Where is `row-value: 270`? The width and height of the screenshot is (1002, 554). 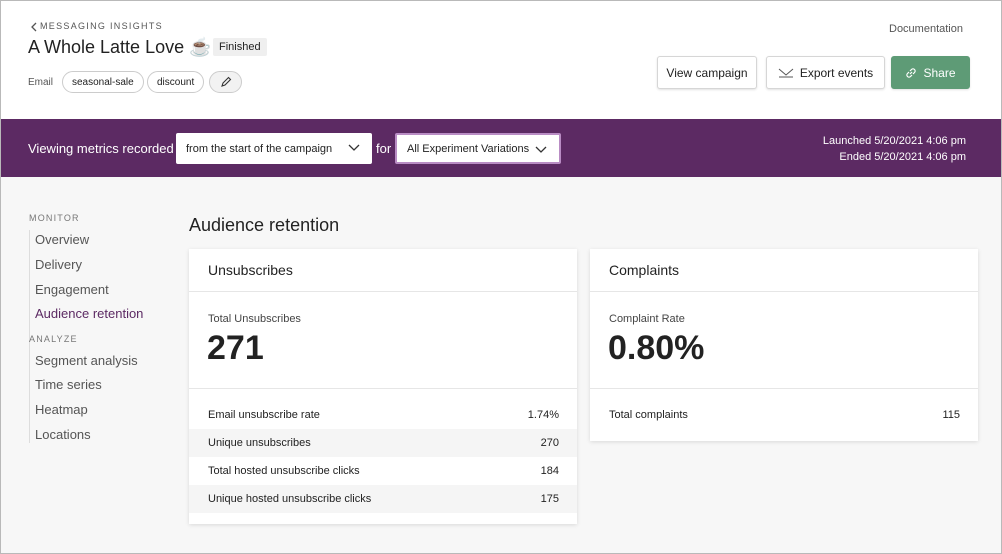
row-value: 270 is located at coordinates (549, 443).